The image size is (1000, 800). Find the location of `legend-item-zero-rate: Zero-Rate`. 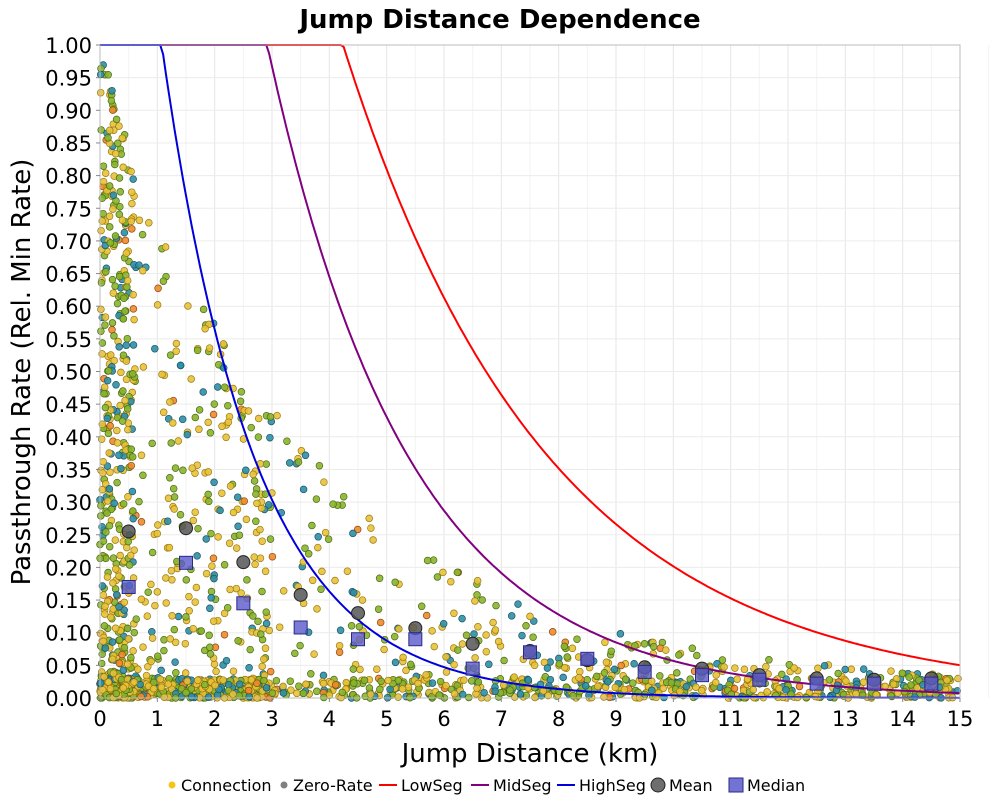

legend-item-zero-rate: Zero-Rate is located at coordinates (326, 785).